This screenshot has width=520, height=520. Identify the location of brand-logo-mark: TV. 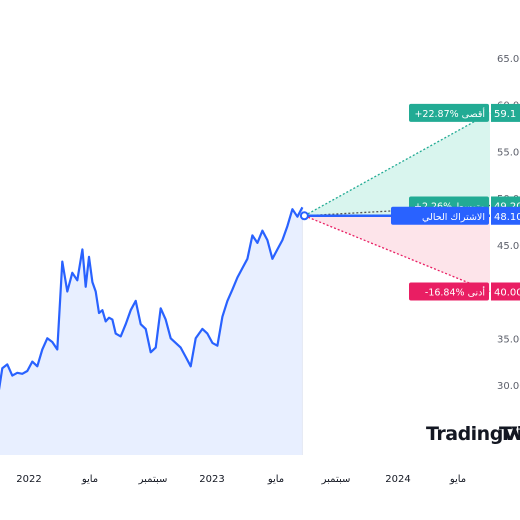
(509, 434).